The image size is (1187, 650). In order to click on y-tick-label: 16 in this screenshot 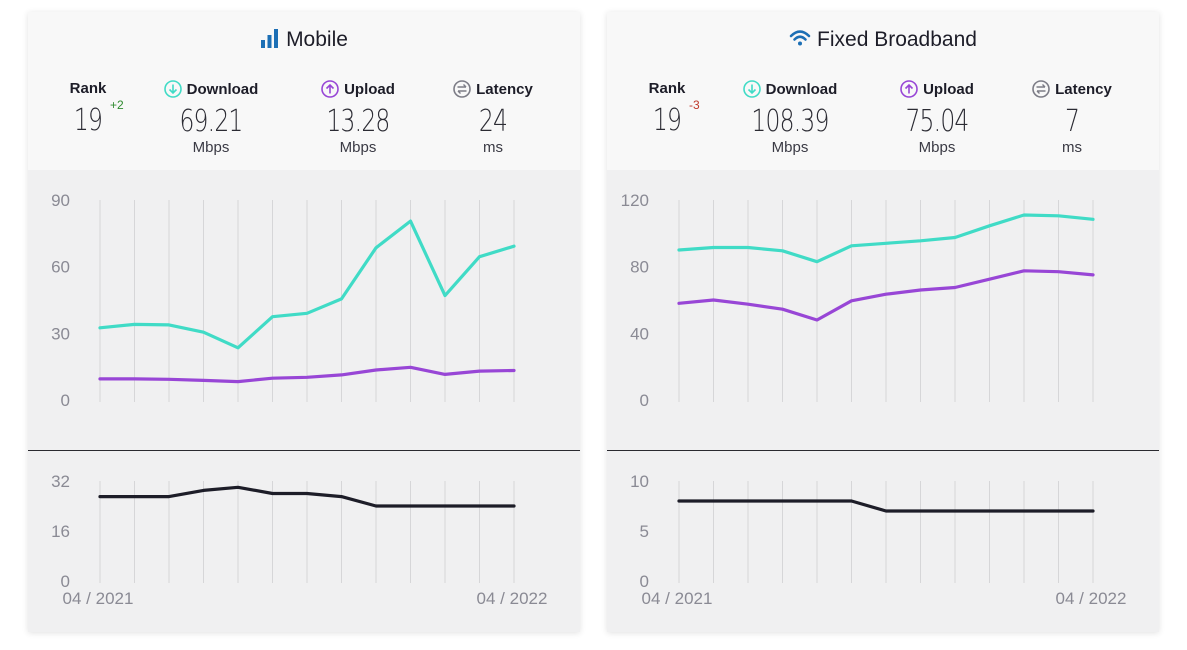, I will do `click(60, 531)`.